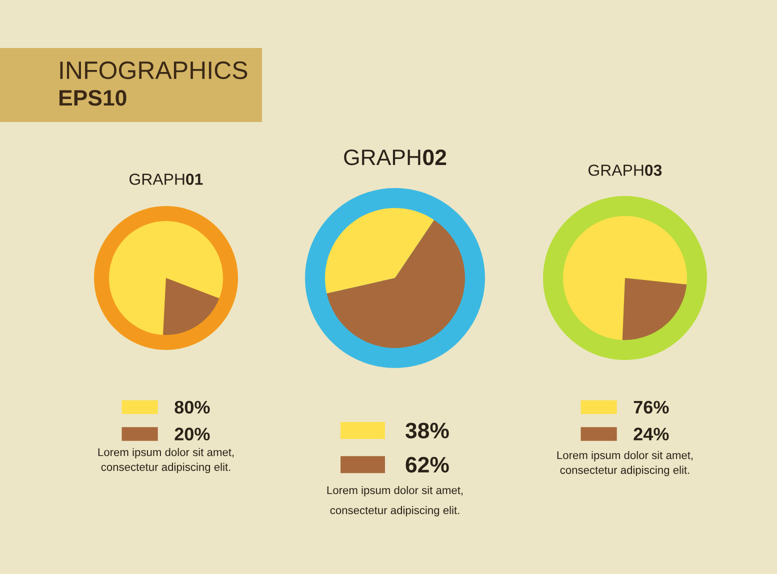 This screenshot has width=777, height=574. I want to click on chart-title: GRAPH03, so click(625, 170).